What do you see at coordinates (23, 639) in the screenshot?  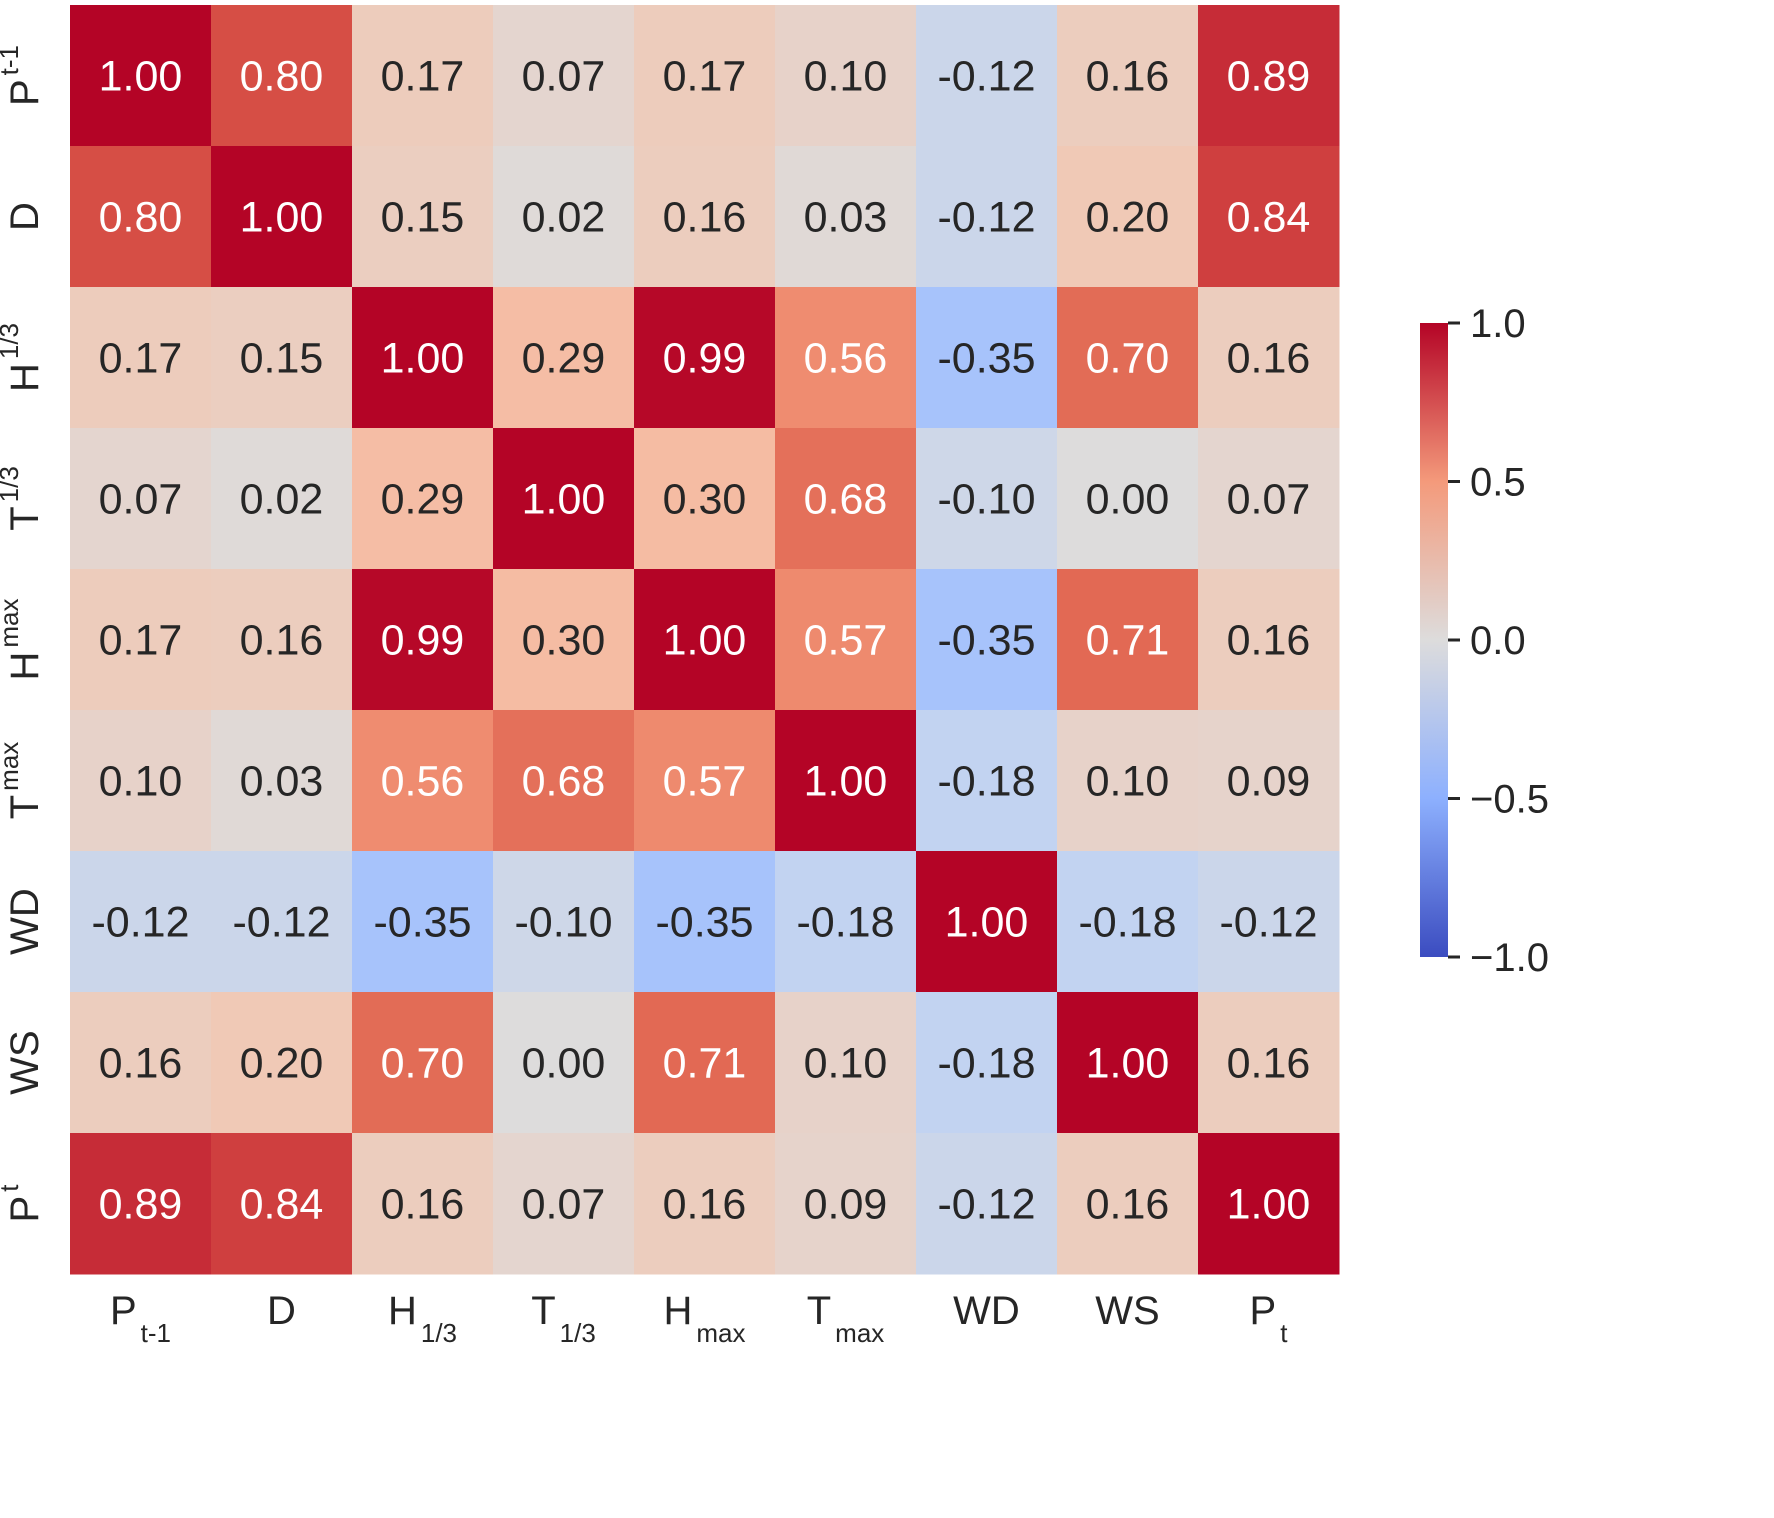 I see `y-tick-label: Hmax` at bounding box center [23, 639].